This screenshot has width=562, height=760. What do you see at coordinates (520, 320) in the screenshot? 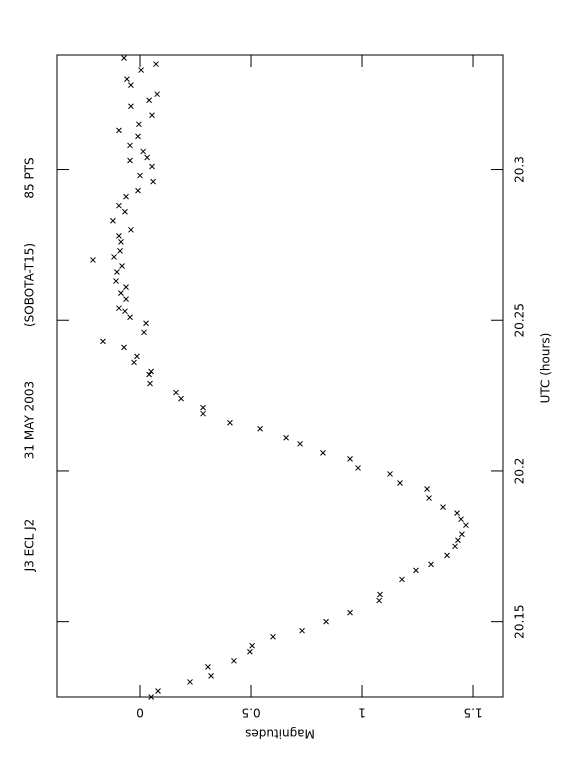
I see `x-tick-label: 20.25` at bounding box center [520, 320].